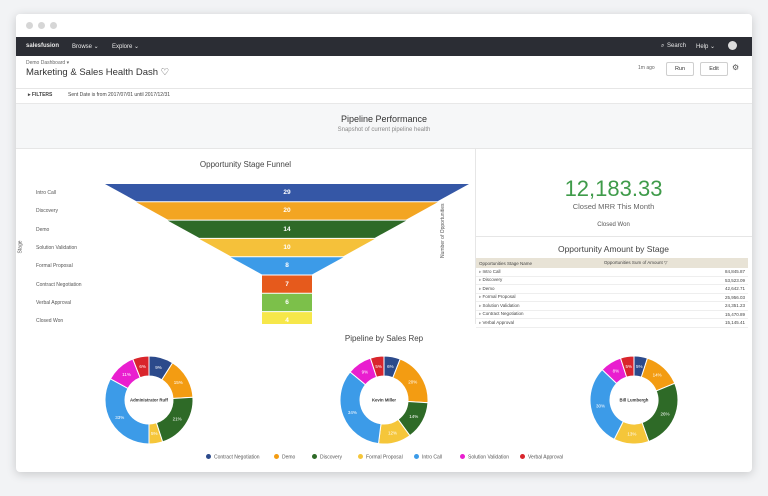 This screenshot has height=496, width=768. What do you see at coordinates (149, 400) in the screenshot?
I see `donut-rep-name: Administrator Ruff` at bounding box center [149, 400].